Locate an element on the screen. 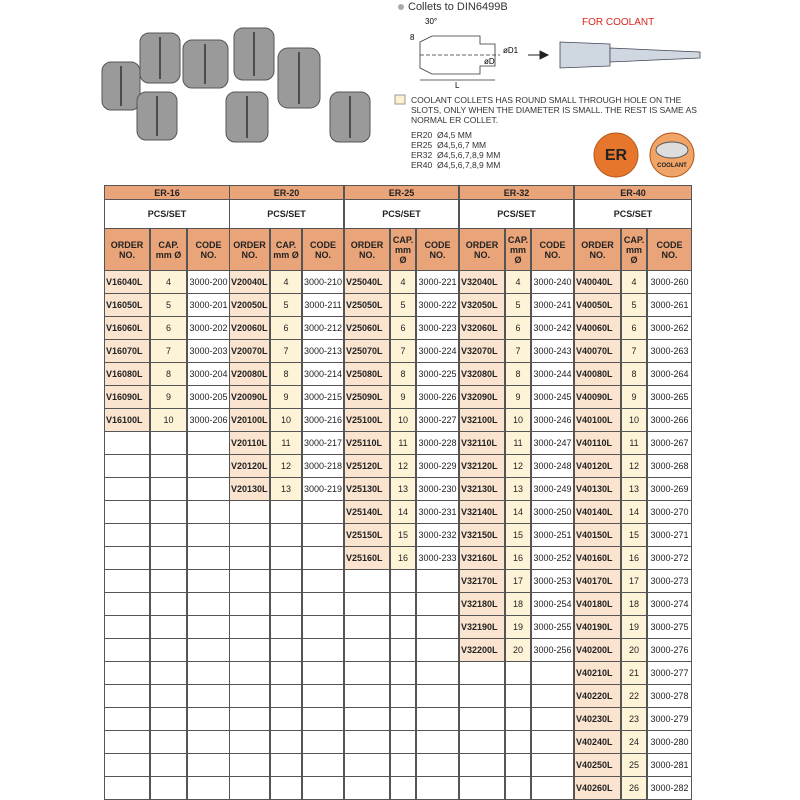 The height and width of the screenshot is (800, 800). order-no: V32100L is located at coordinates (482, 420).